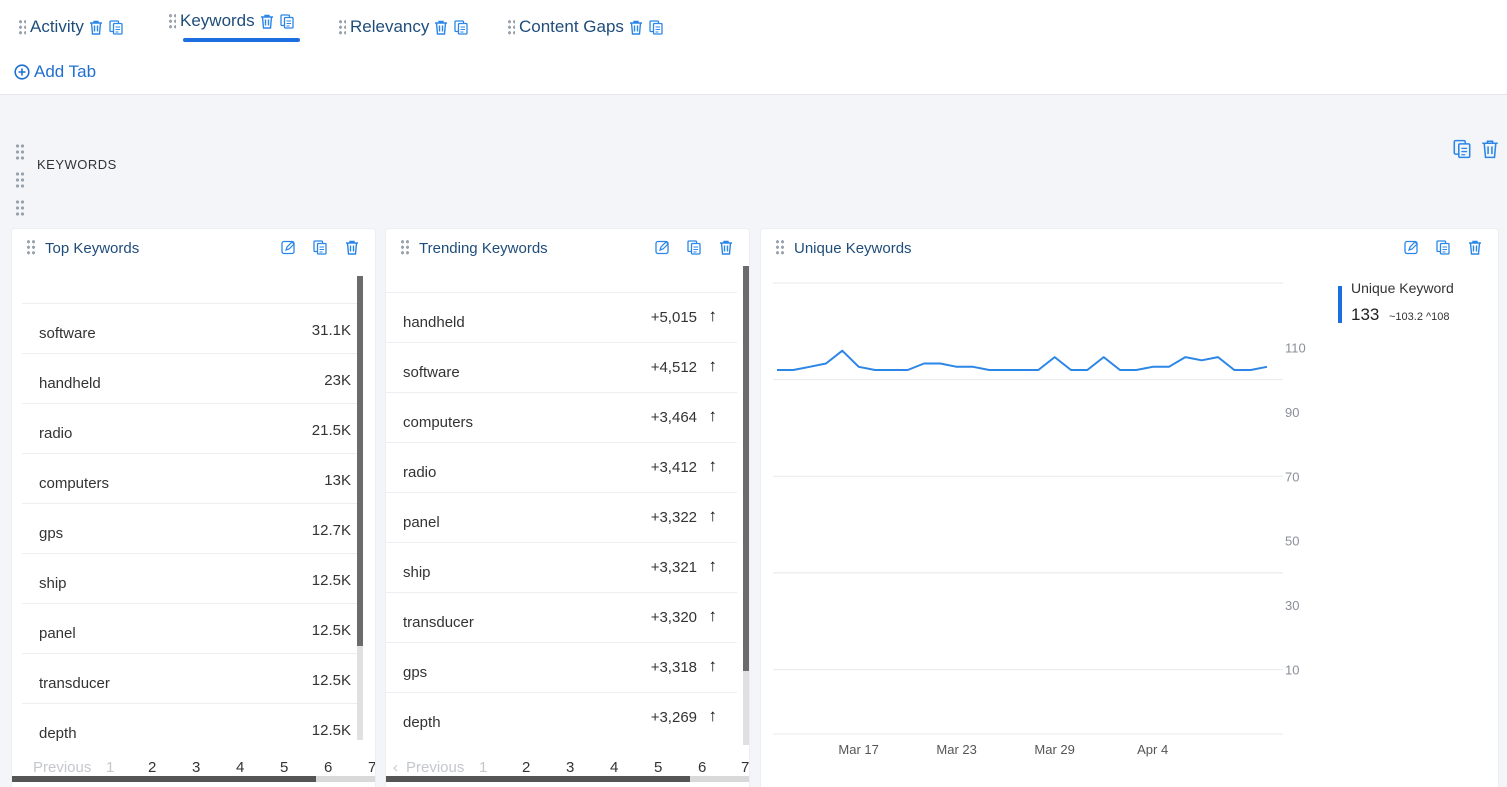 This screenshot has height=787, width=1507. I want to click on chevron-left-icon: ‹, so click(395, 767).